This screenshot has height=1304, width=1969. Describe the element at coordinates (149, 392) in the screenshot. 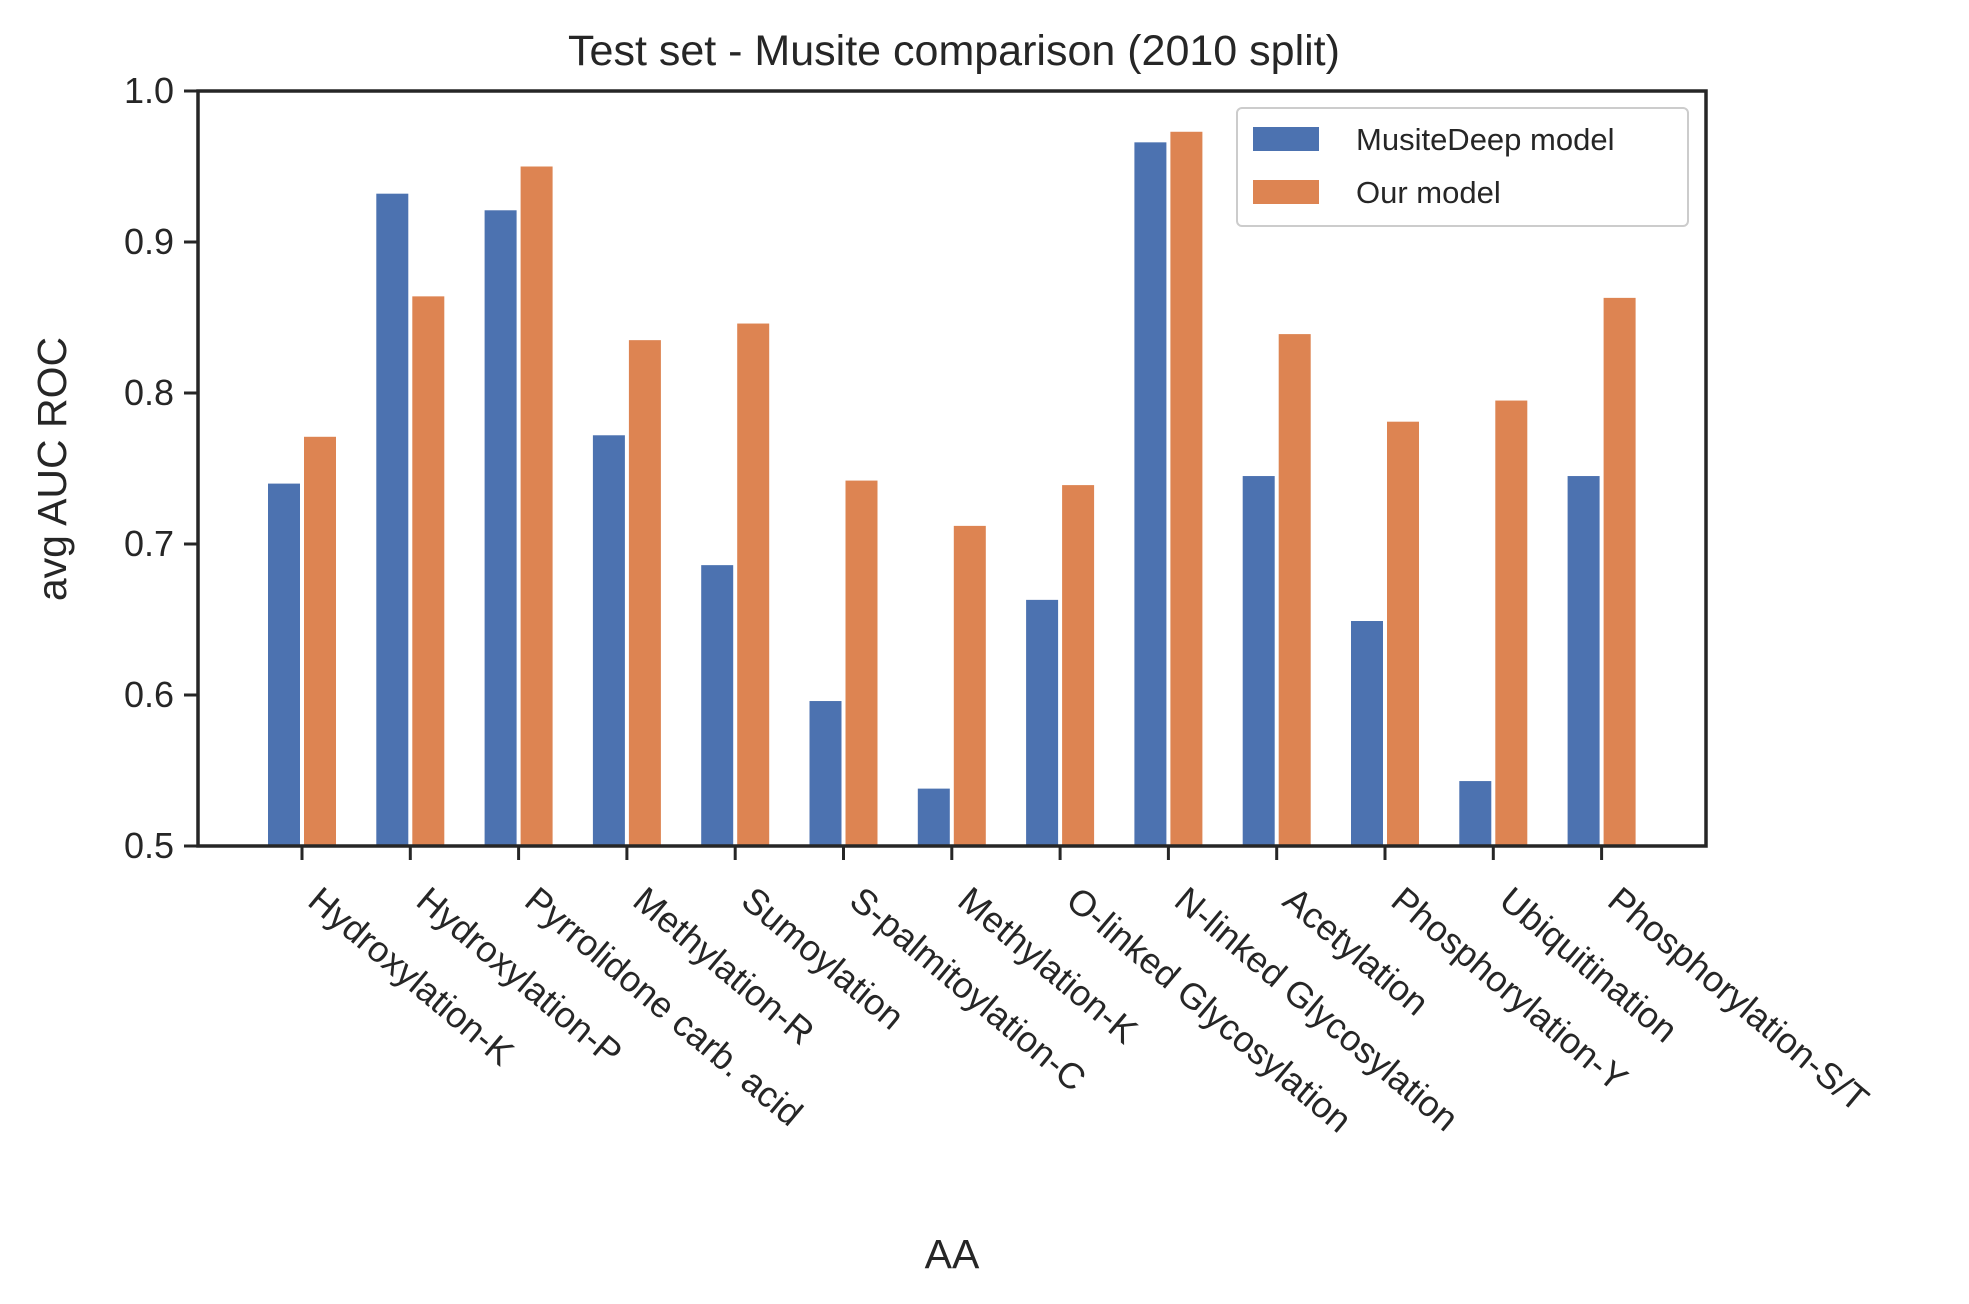

I see `y-tick-label: 0.8` at that location.